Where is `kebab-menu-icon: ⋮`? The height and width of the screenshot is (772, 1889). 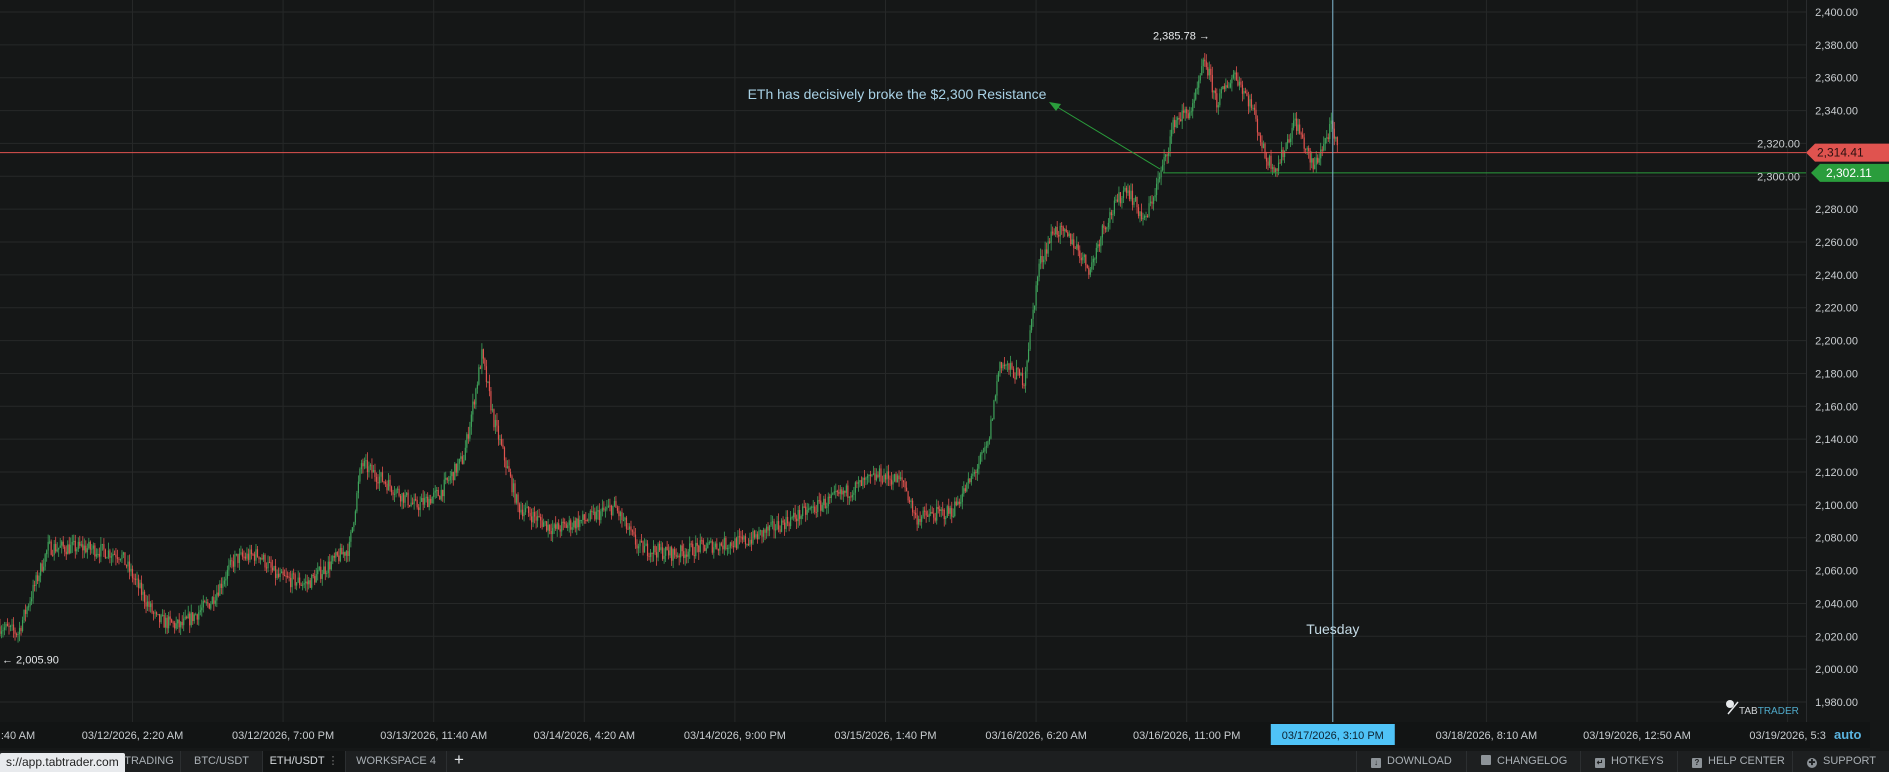 kebab-menu-icon: ⋮ is located at coordinates (333, 761).